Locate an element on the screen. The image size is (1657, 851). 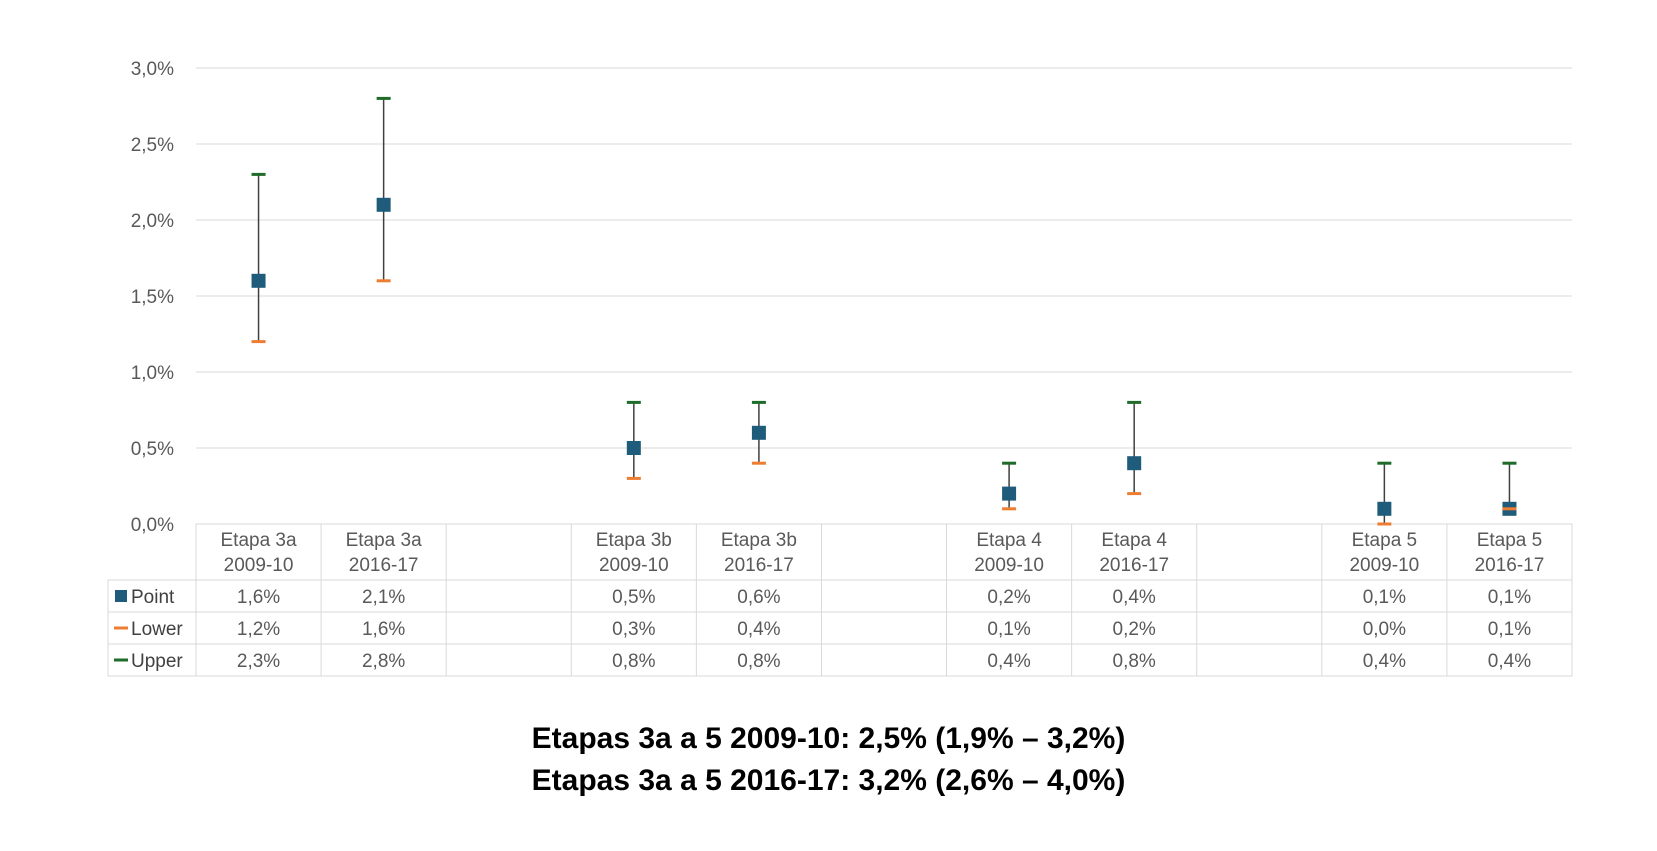
y-tick-label: 2,5% is located at coordinates (152, 145).